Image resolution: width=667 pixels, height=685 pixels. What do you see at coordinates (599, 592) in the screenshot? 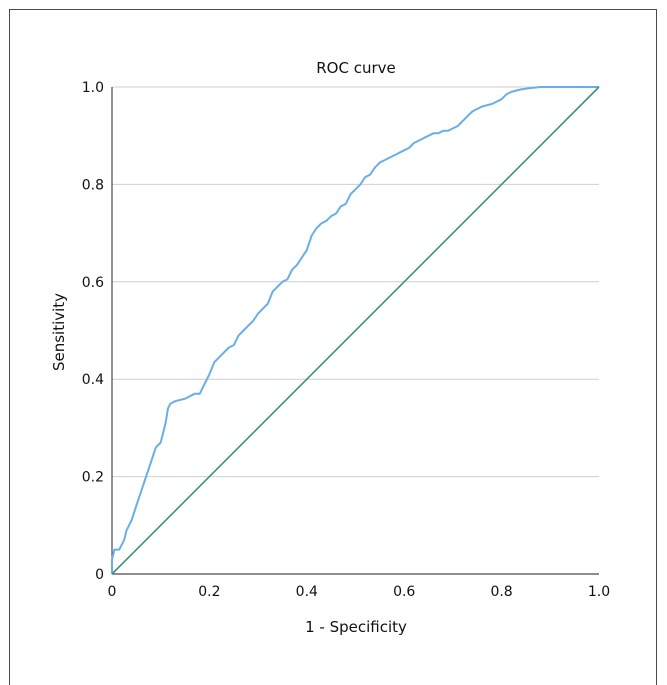
I see `x-tick-label: 1.0` at bounding box center [599, 592].